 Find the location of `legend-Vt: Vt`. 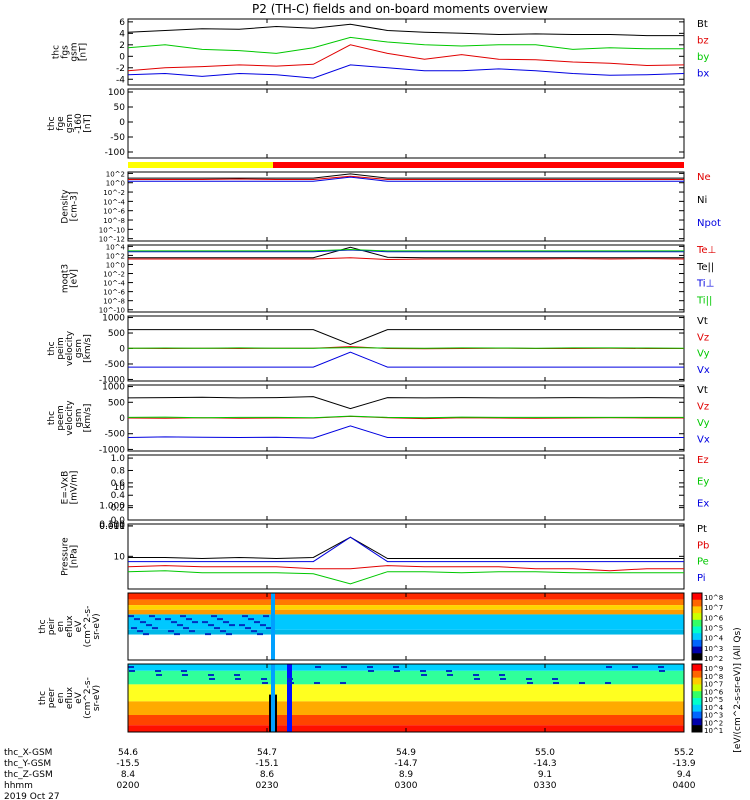

legend-Vt: Vt is located at coordinates (702, 321).